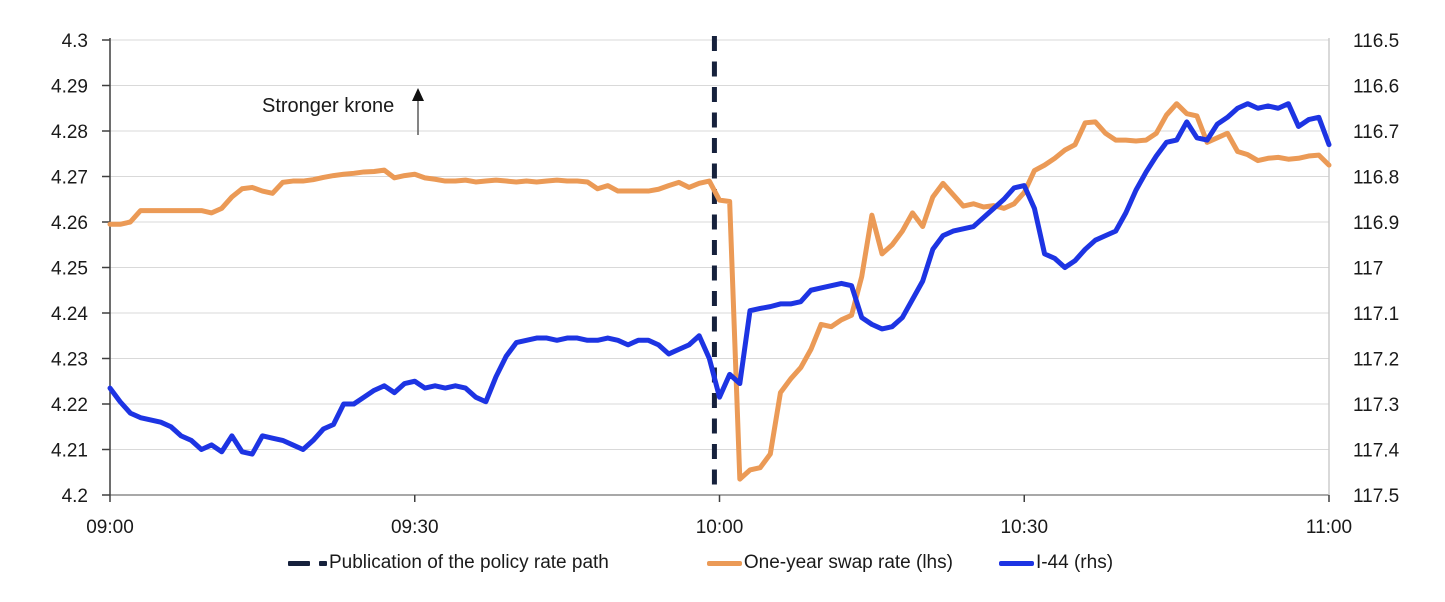  What do you see at coordinates (328, 106) in the screenshot?
I see `annotation-text: Stronger krone` at bounding box center [328, 106].